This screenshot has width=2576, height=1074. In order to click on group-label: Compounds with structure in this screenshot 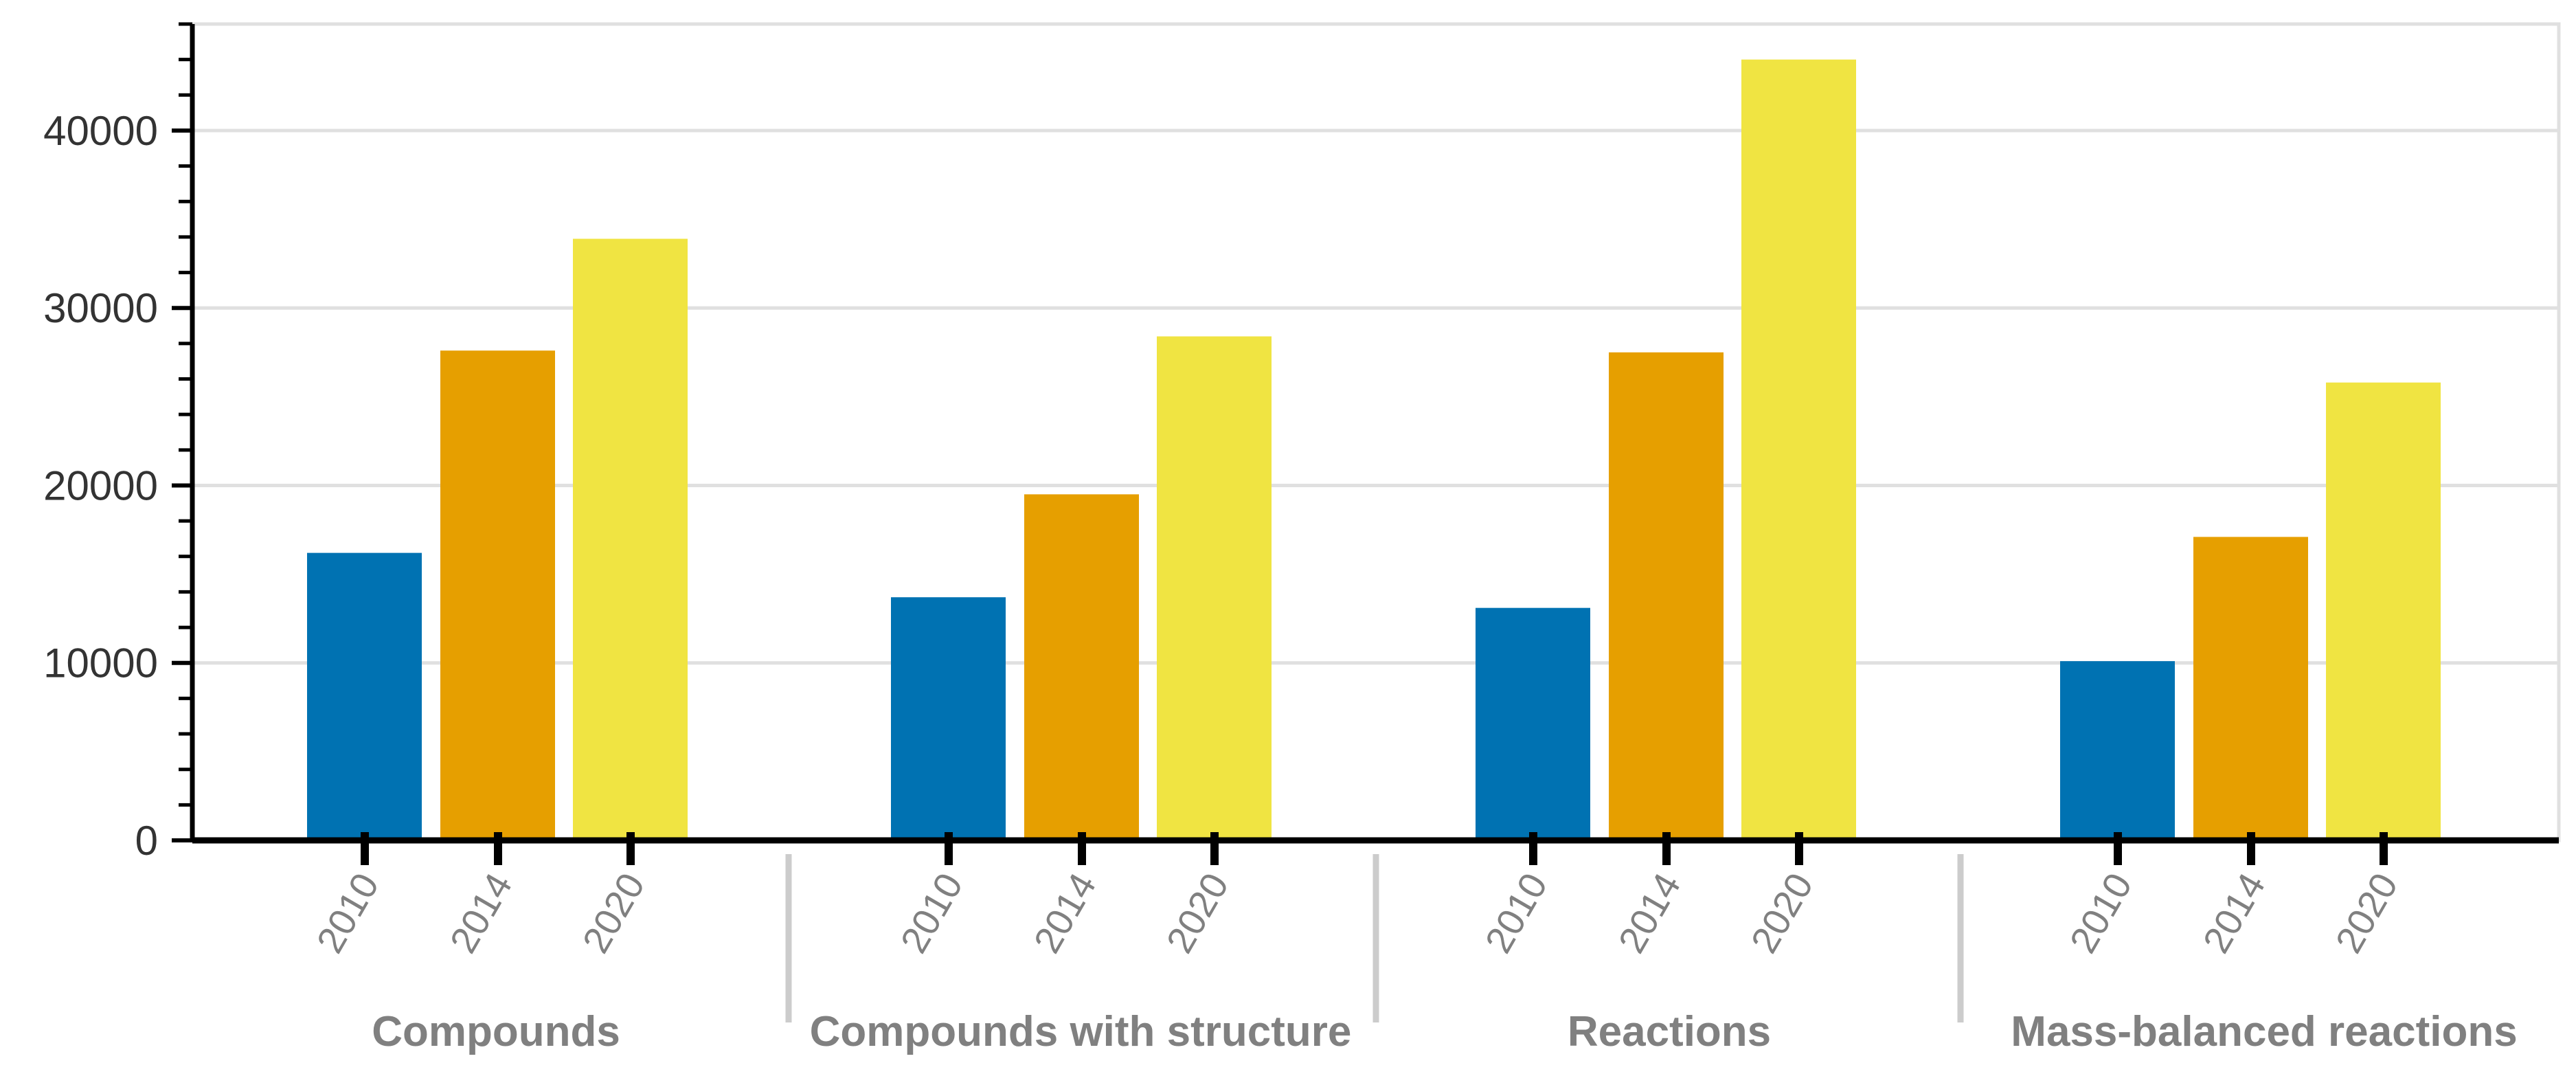, I will do `click(1081, 1031)`.